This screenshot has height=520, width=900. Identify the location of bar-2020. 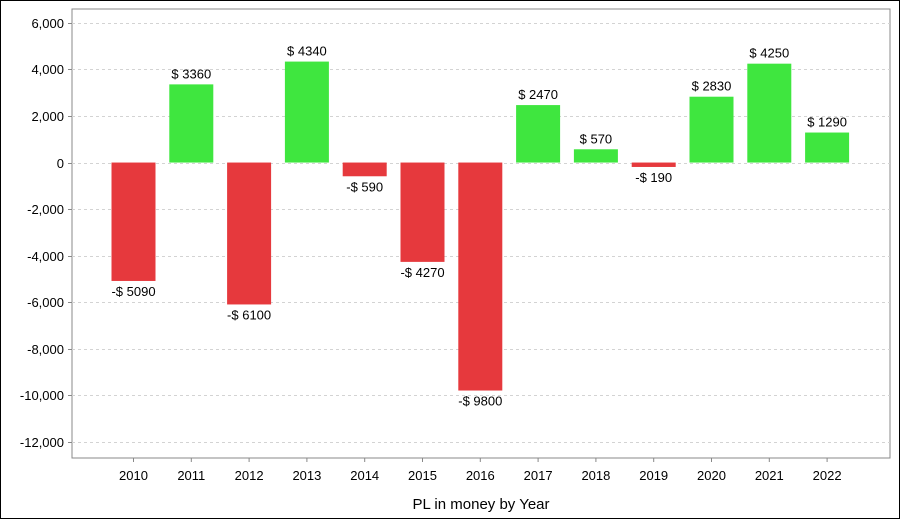
(711, 129).